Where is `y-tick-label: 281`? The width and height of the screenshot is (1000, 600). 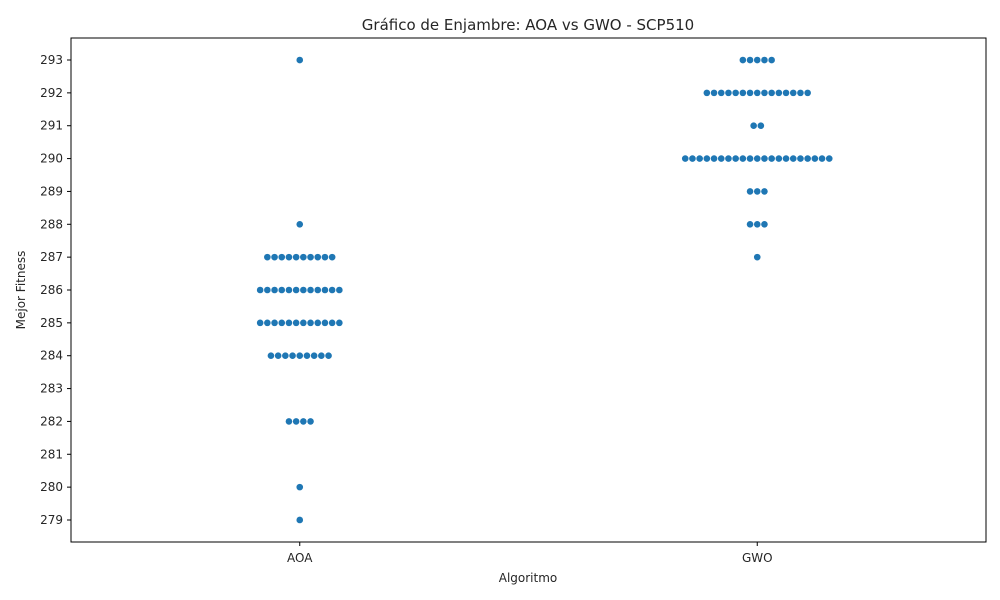 y-tick-label: 281 is located at coordinates (51, 454).